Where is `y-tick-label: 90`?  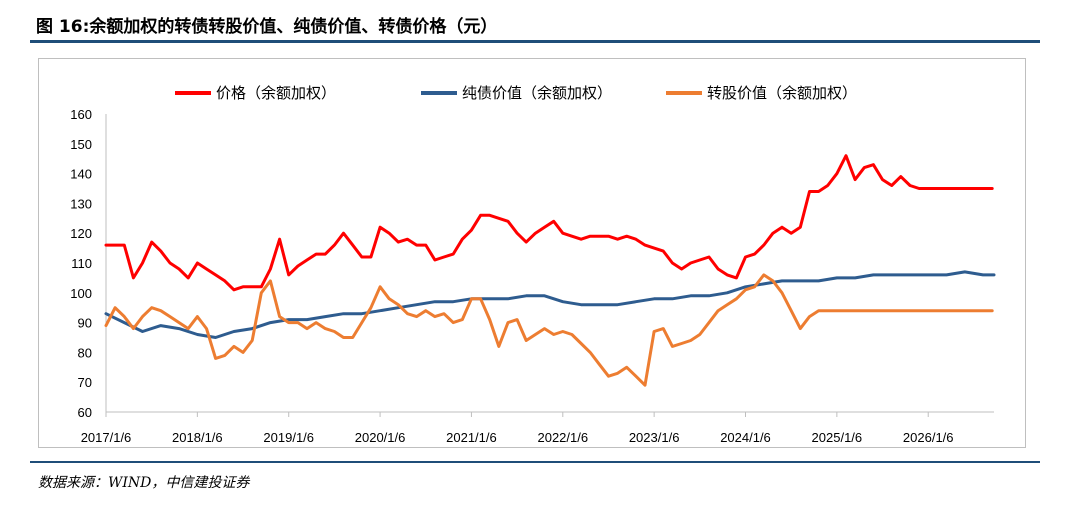 y-tick-label: 90 is located at coordinates (85, 323).